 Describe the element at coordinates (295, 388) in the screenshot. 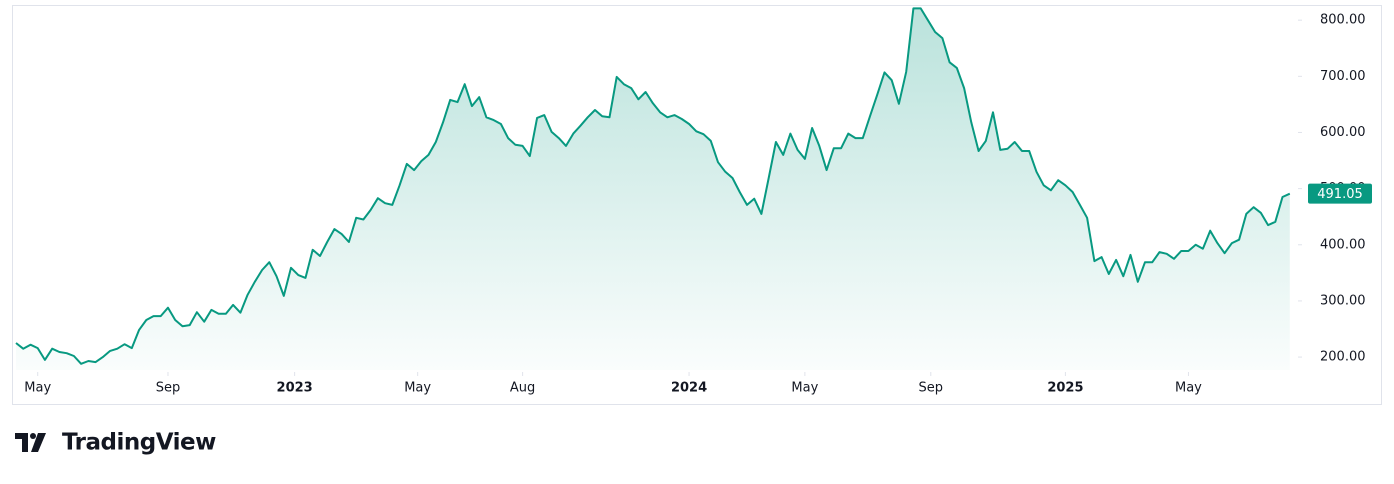

I see `x-tick-label: 2023` at that location.